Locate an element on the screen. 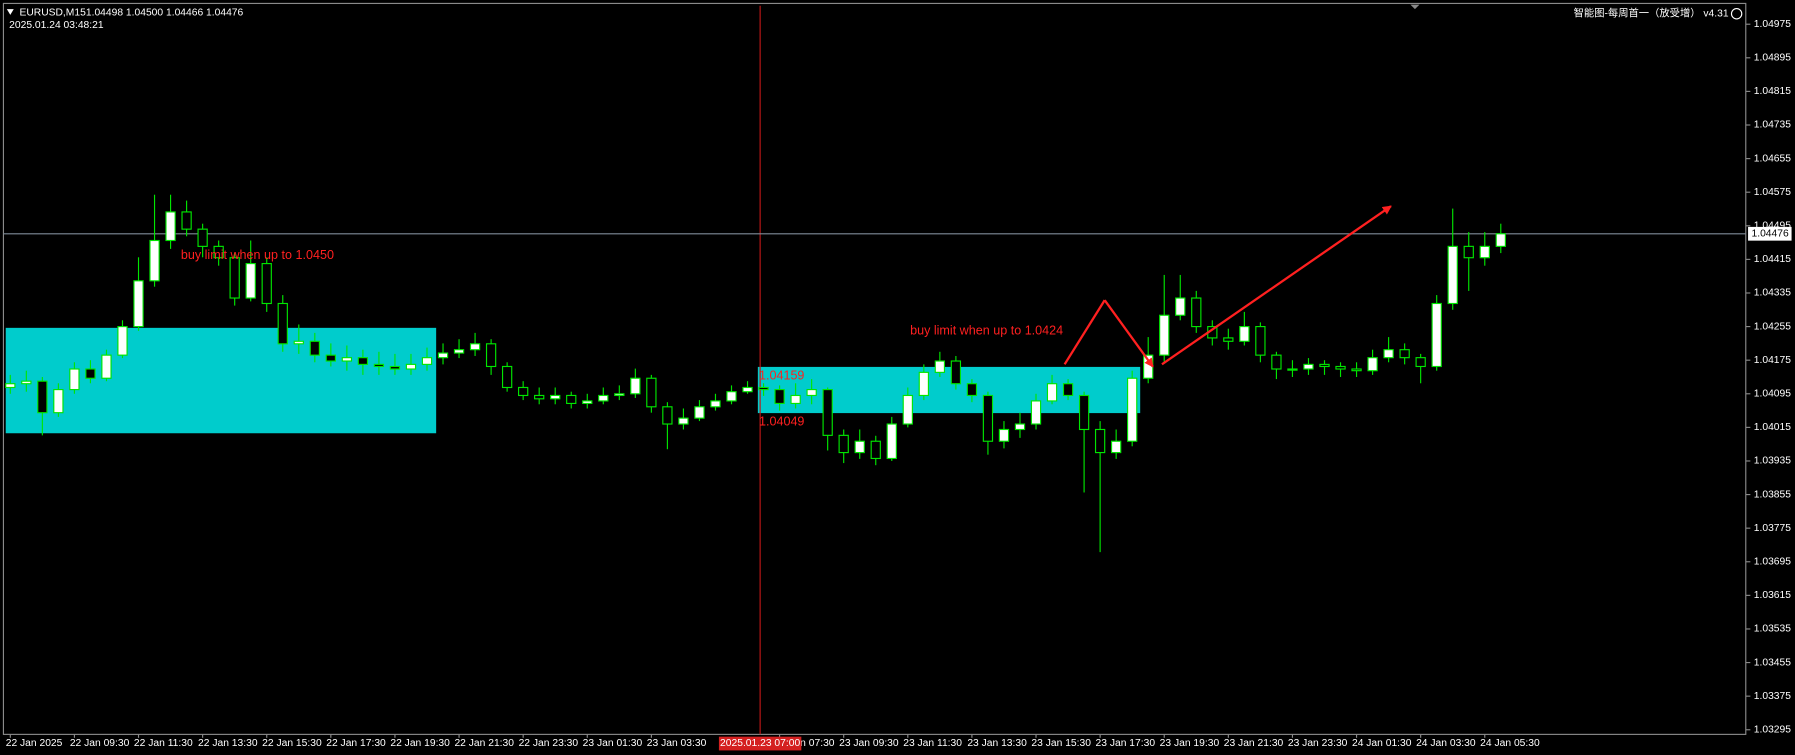  x-tick-label: 22 Jan 09:30 is located at coordinates (100, 743).